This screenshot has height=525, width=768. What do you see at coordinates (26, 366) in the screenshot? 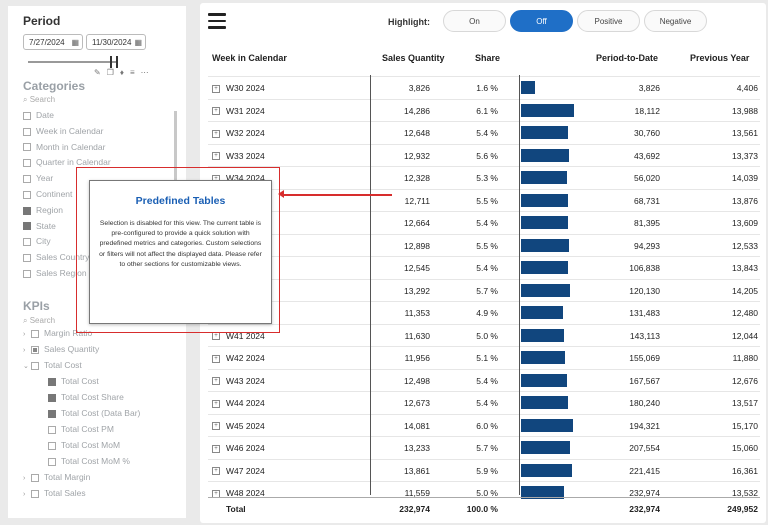
I see `expand-chevron-icon: ⌄` at bounding box center [26, 366].